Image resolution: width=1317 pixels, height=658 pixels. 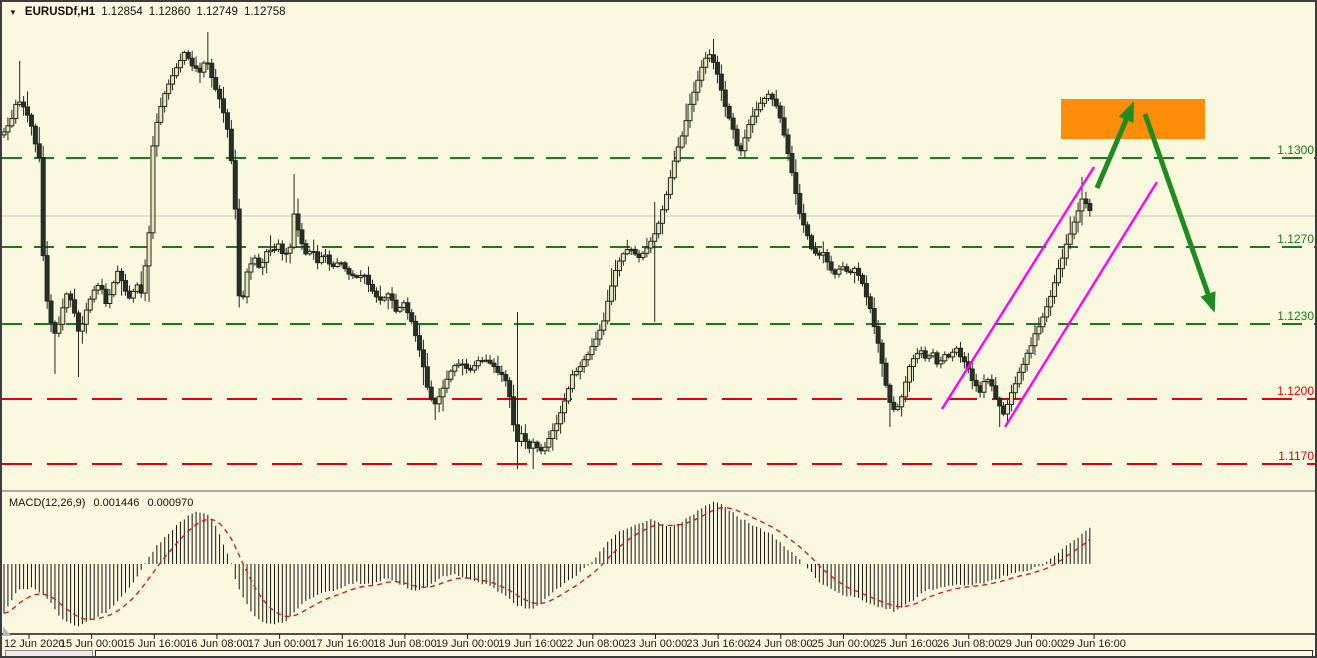 I want to click on svg-text: 17 Jun 16:00, so click(x=342, y=644).